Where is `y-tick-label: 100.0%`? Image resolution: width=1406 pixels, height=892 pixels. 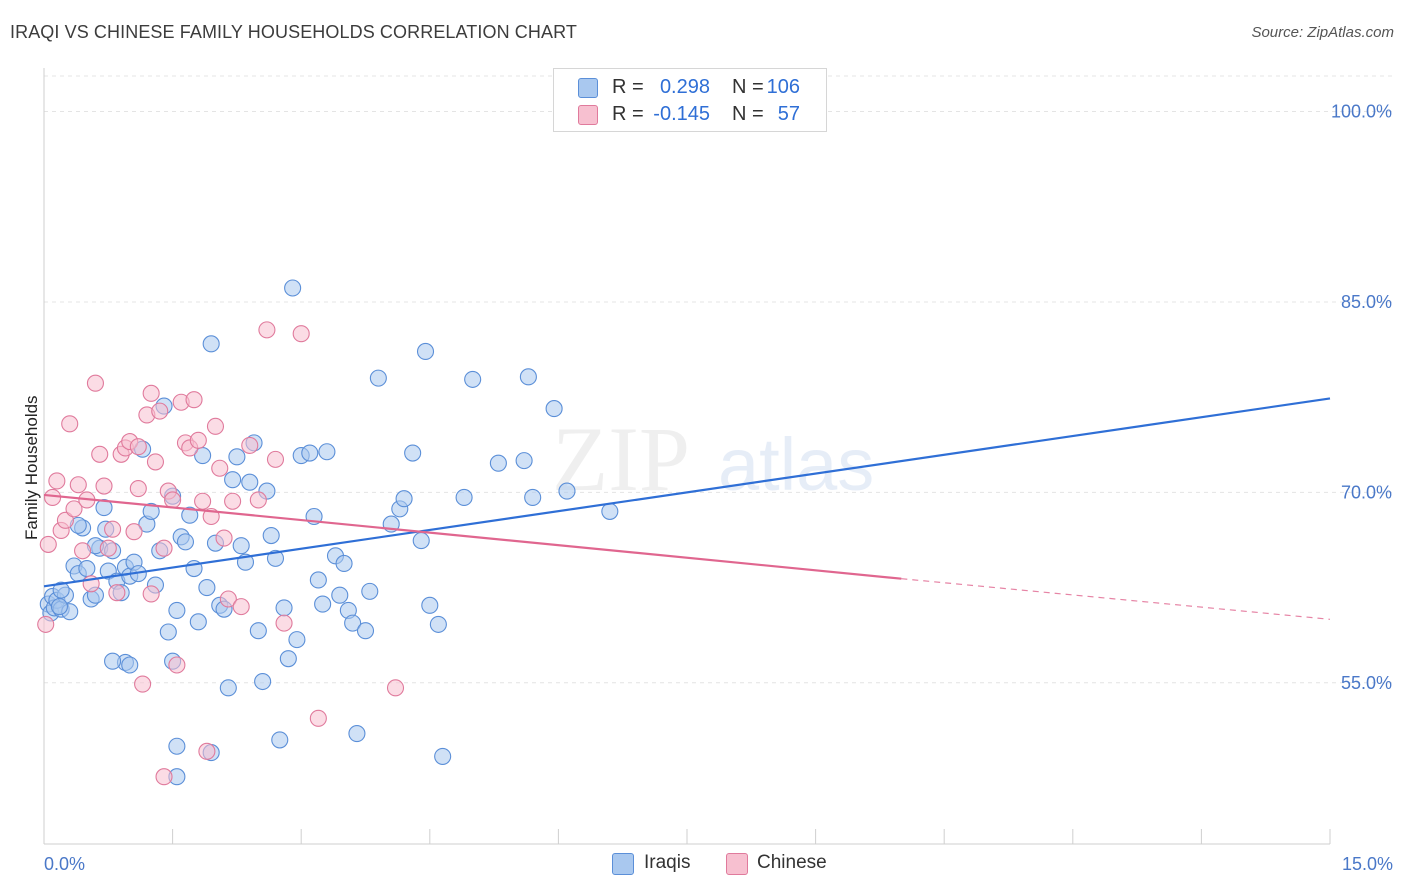 y-tick-label: 100.0% is located at coordinates (1361, 112).